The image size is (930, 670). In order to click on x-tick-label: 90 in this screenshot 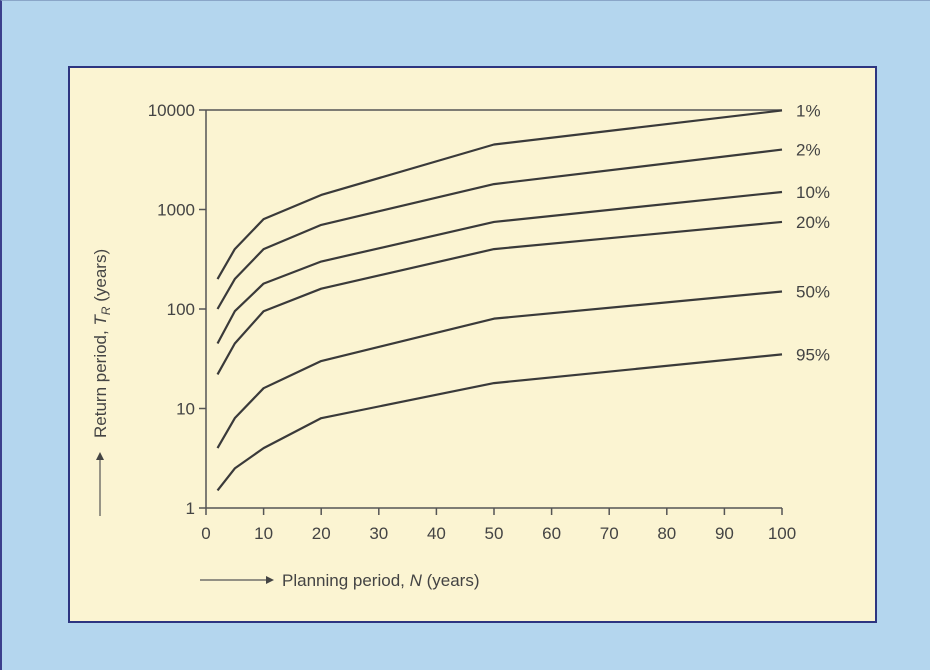, I will do `click(724, 533)`.